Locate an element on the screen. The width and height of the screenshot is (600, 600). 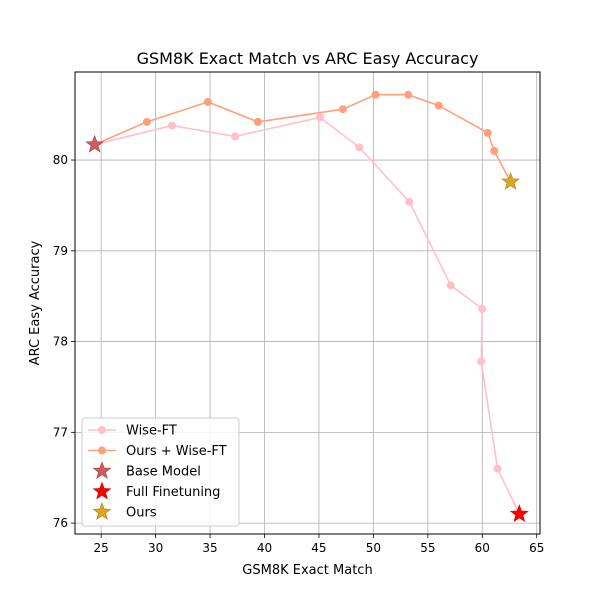
y-tick-label: 80 is located at coordinates (60, 160).